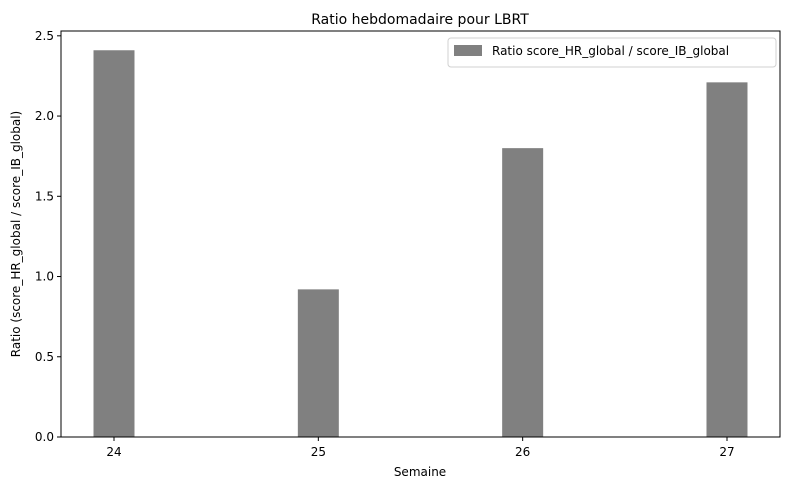 This screenshot has width=790, height=490. I want to click on legend-swatch, so click(468, 50).